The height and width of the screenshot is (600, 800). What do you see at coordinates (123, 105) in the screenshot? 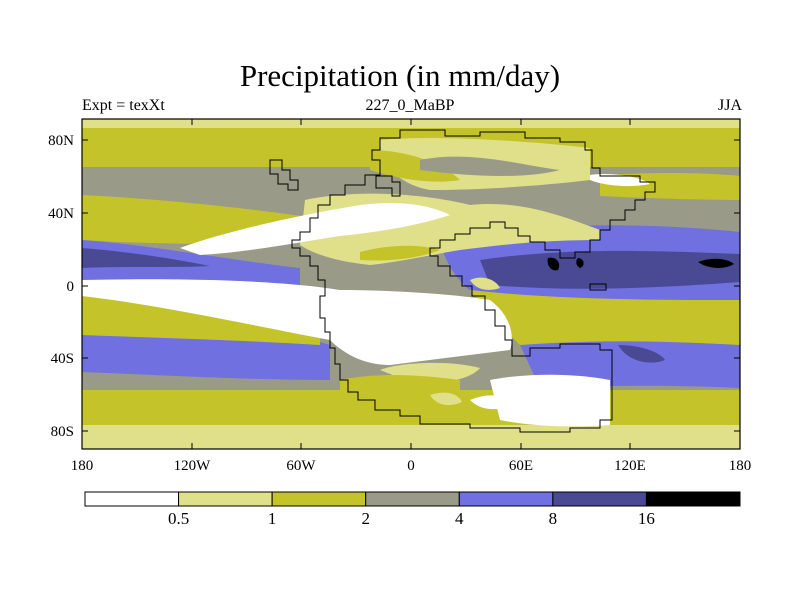
I see `experiment-label: Expt = texXt` at bounding box center [123, 105].